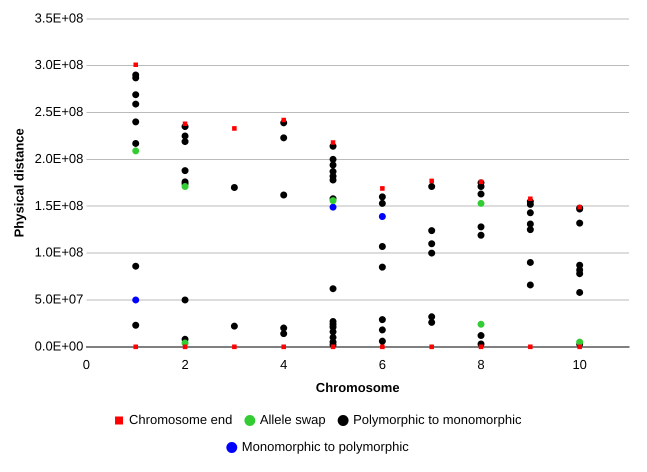 This screenshot has width=647, height=472. Describe the element at coordinates (59, 252) in the screenshot. I see `y-tick-label: 1.0E+08` at that location.